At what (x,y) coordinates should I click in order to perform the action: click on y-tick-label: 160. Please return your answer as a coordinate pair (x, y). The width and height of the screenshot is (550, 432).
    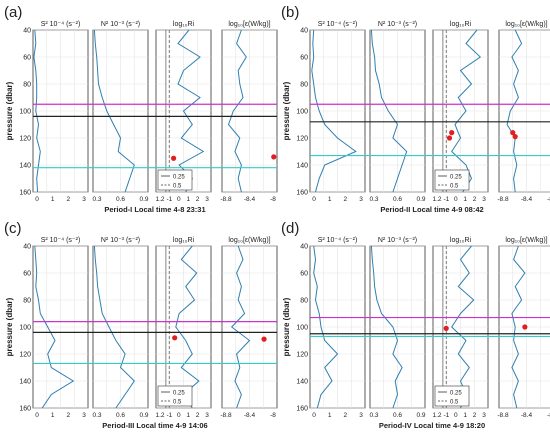
    Looking at the image, I should click on (302, 409).